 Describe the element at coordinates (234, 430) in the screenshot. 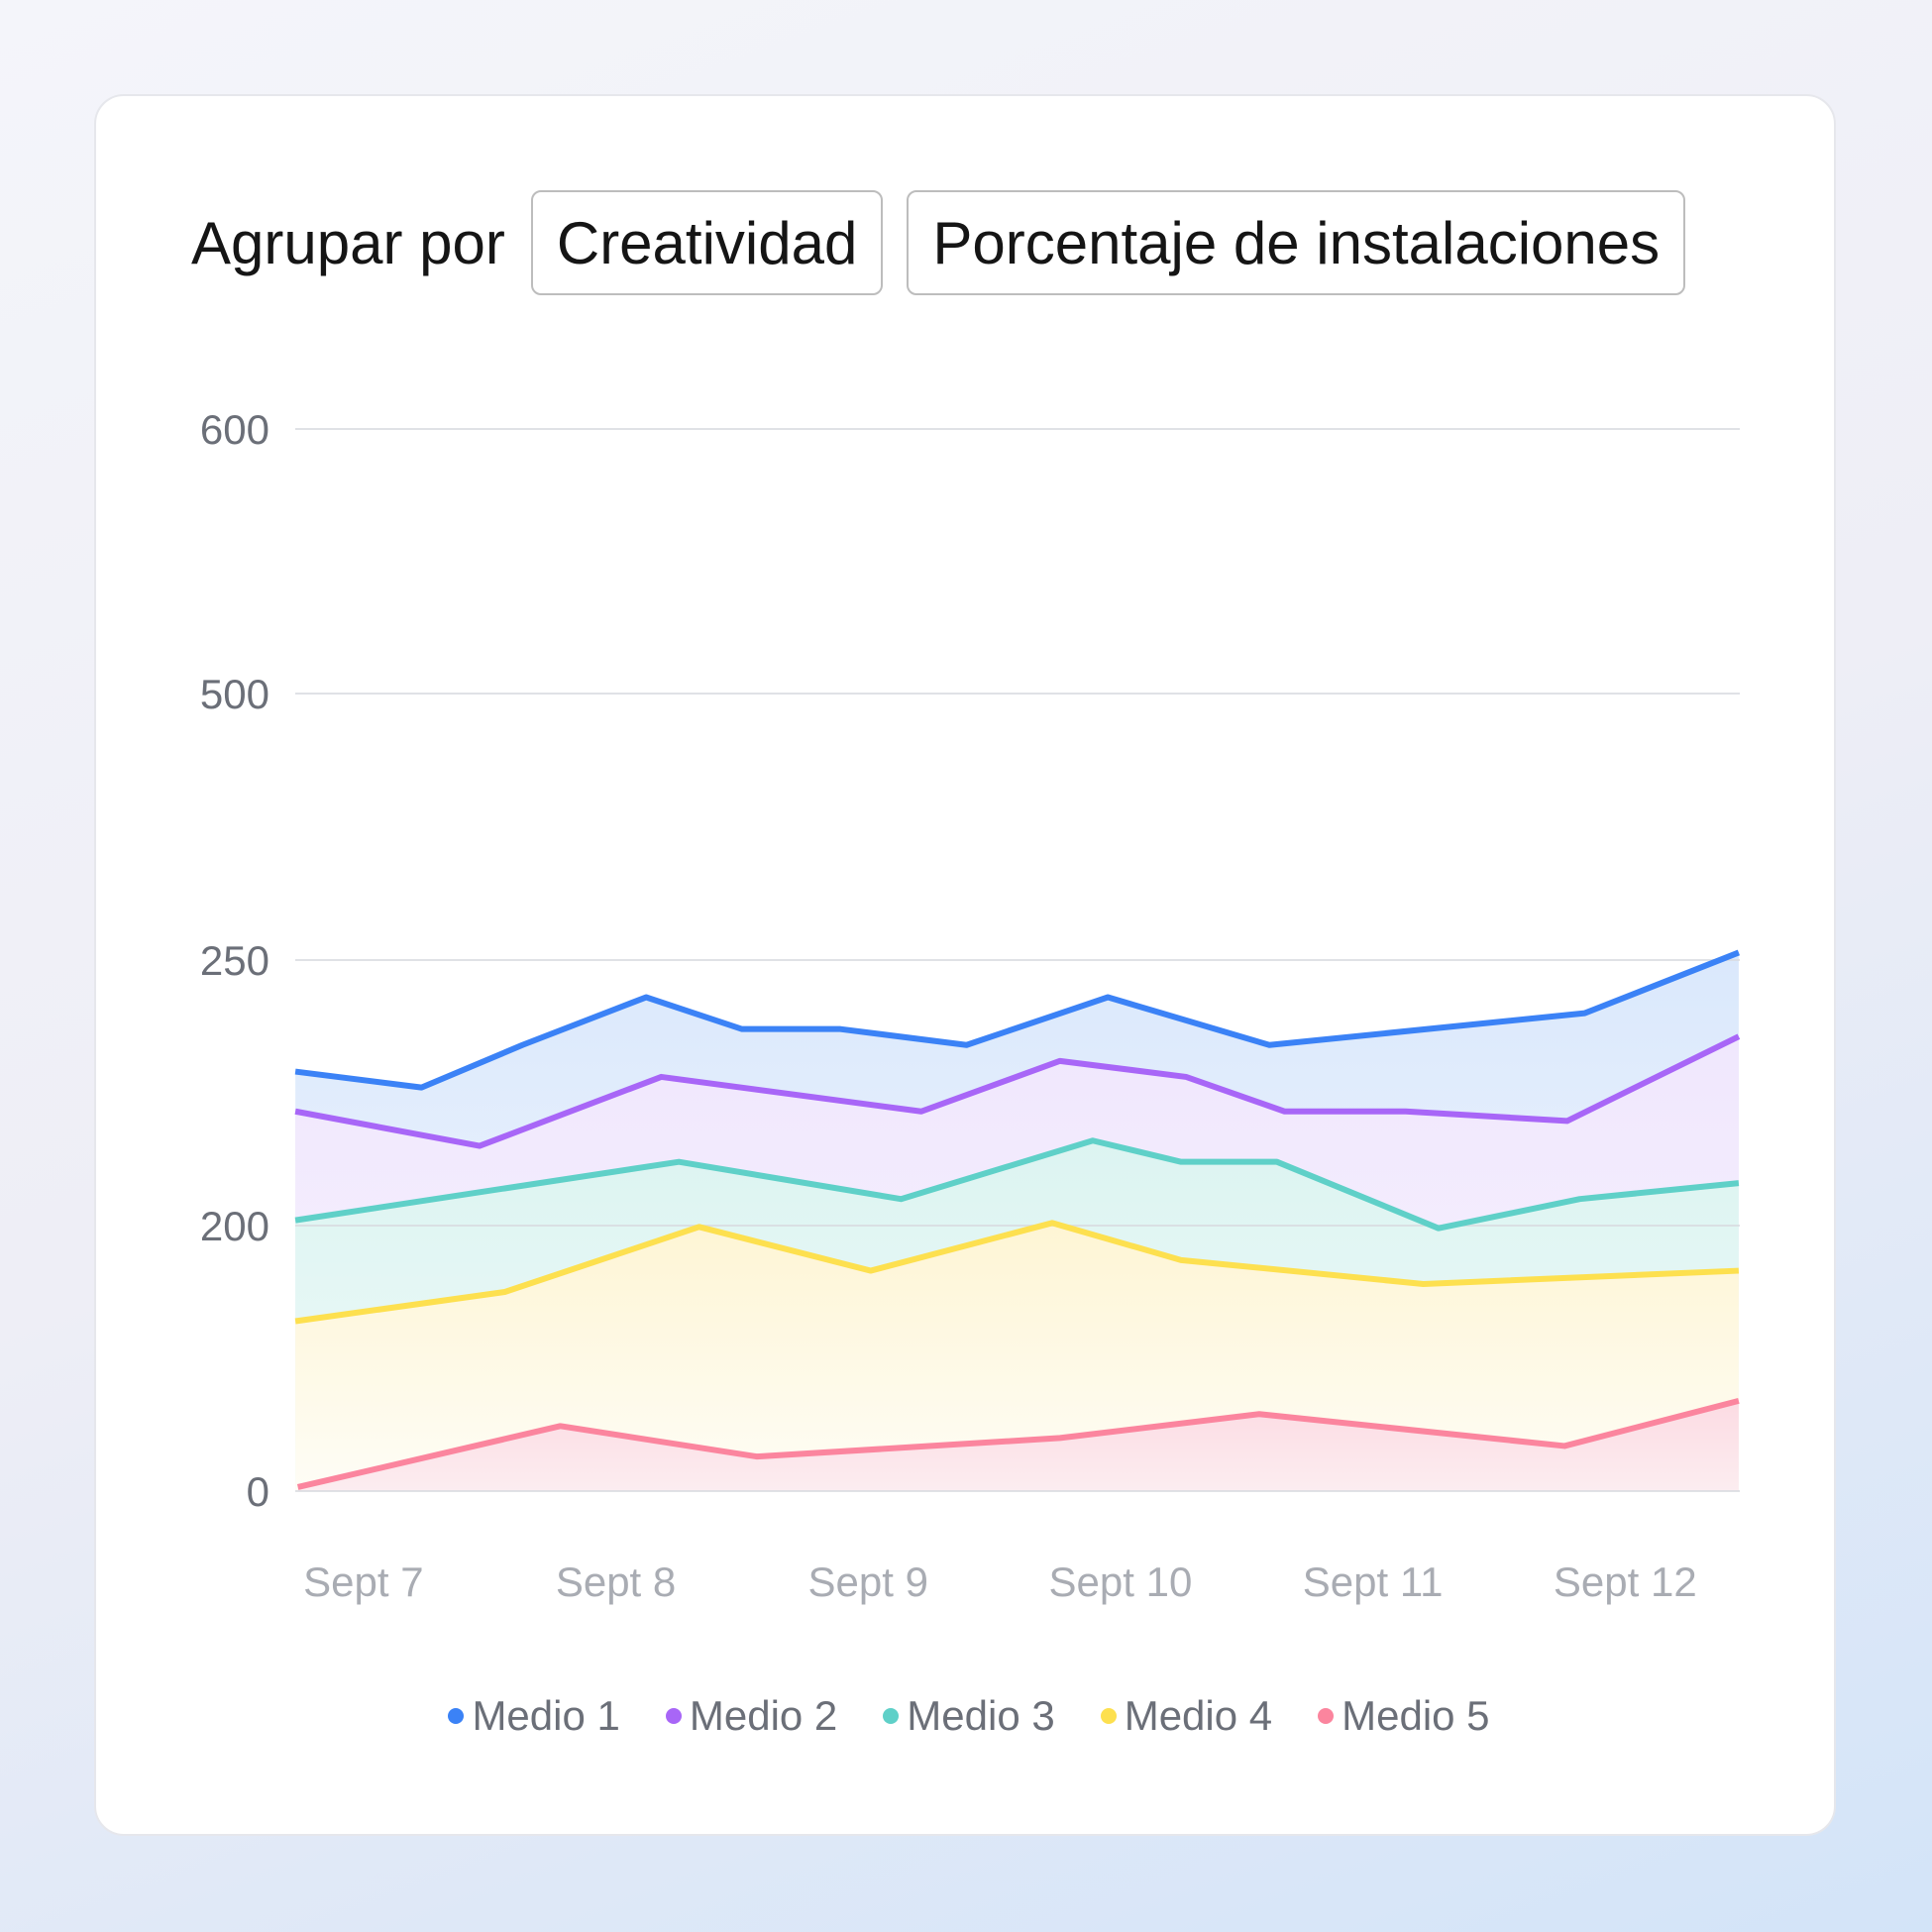

I see `y-tick-label: 600` at that location.